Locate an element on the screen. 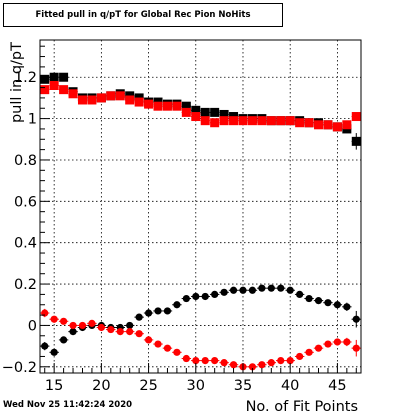 Image resolution: width=400 pixels, height=414 pixels. timestamp: Wed Nov 25 11:42:24 2020 is located at coordinates (68, 405).